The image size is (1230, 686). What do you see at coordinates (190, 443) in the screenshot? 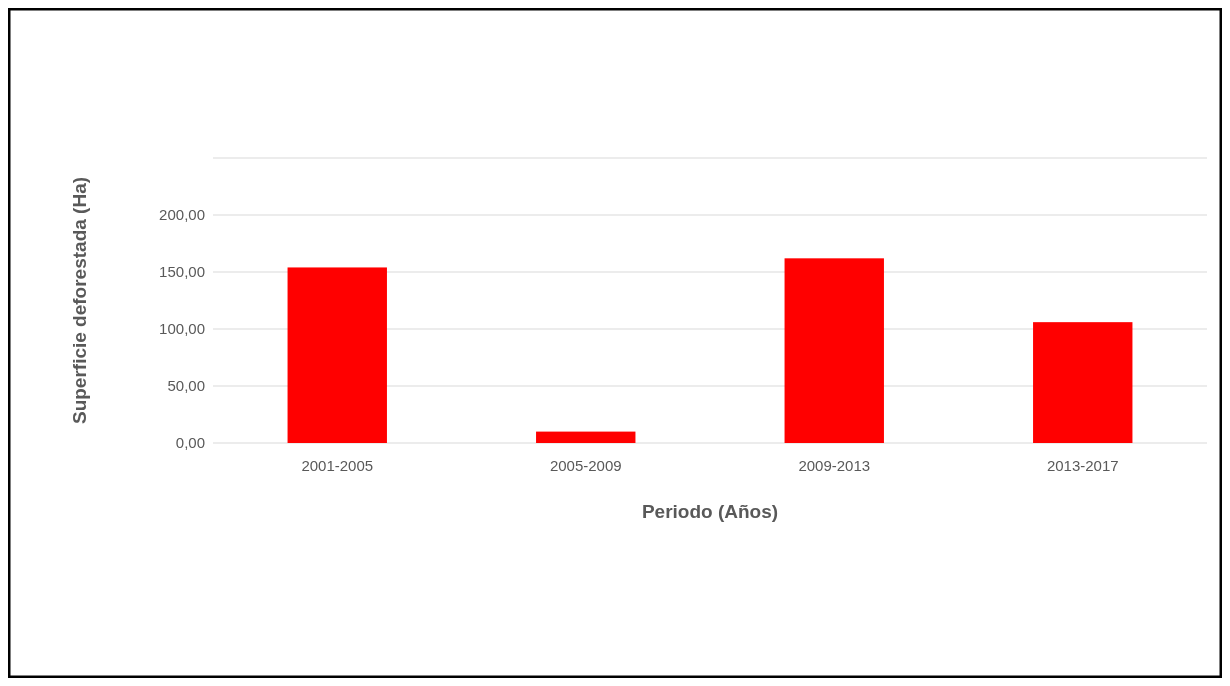
I see `y-tick-label: 0,00` at bounding box center [190, 443].